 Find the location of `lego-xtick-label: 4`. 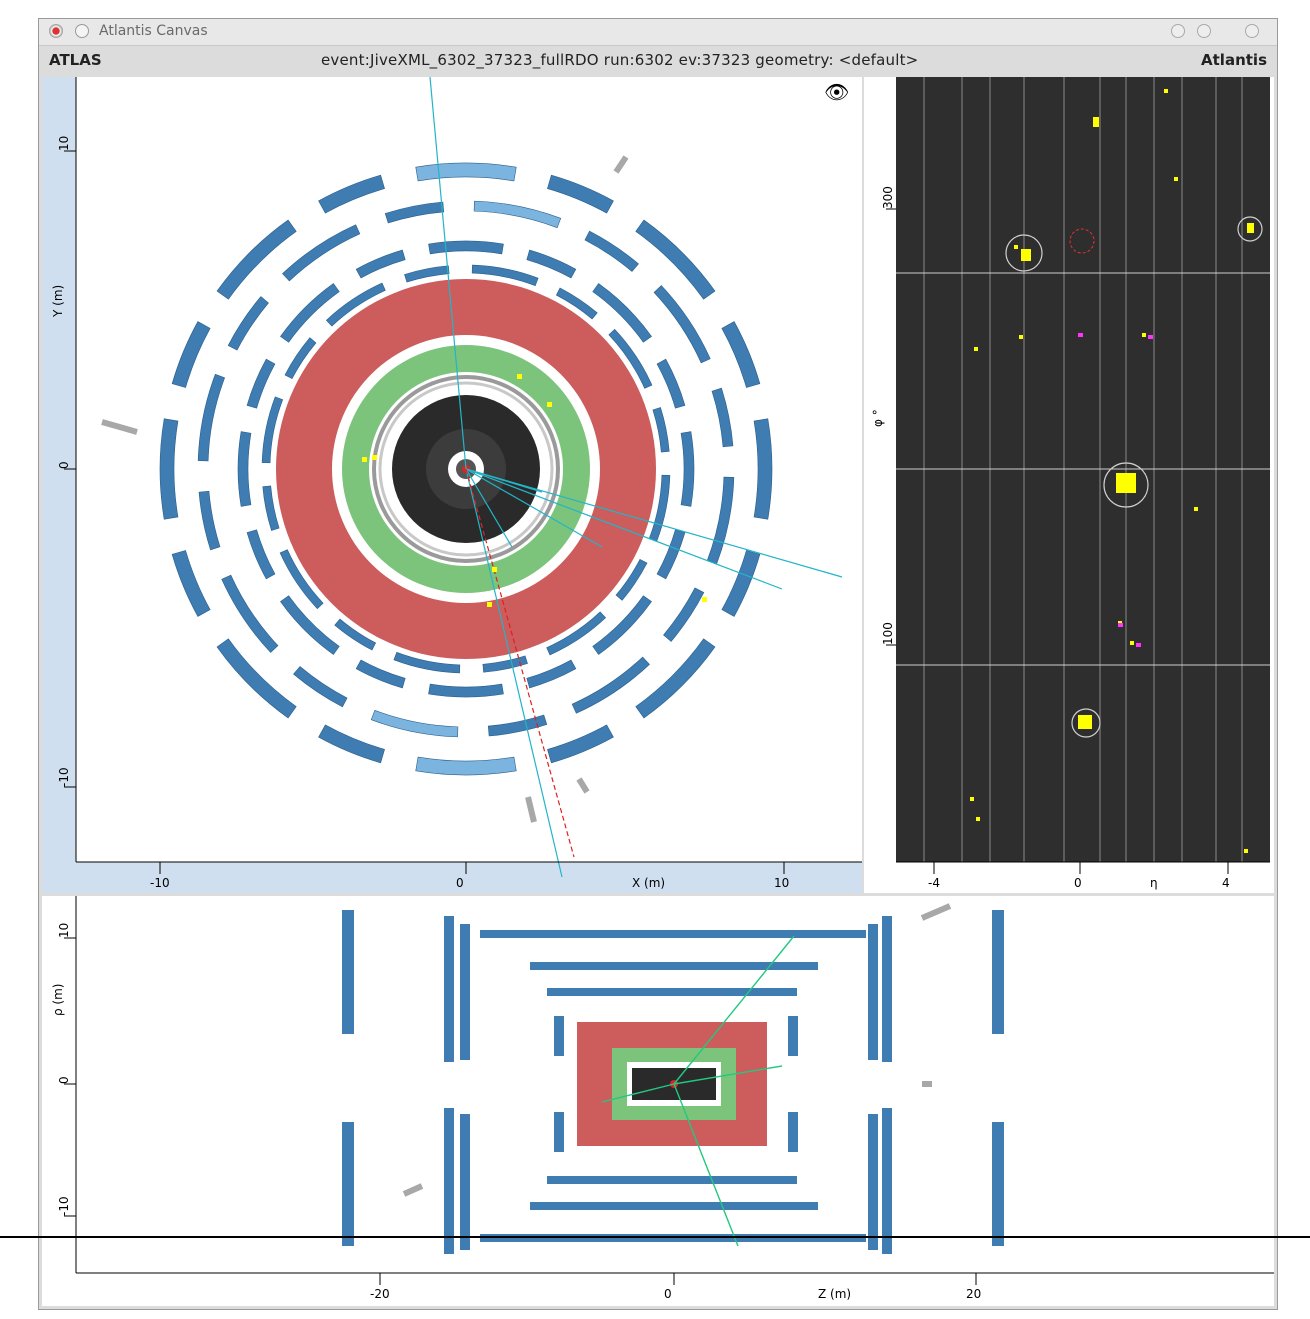

lego-xtick-label: 4 is located at coordinates (1226, 883).